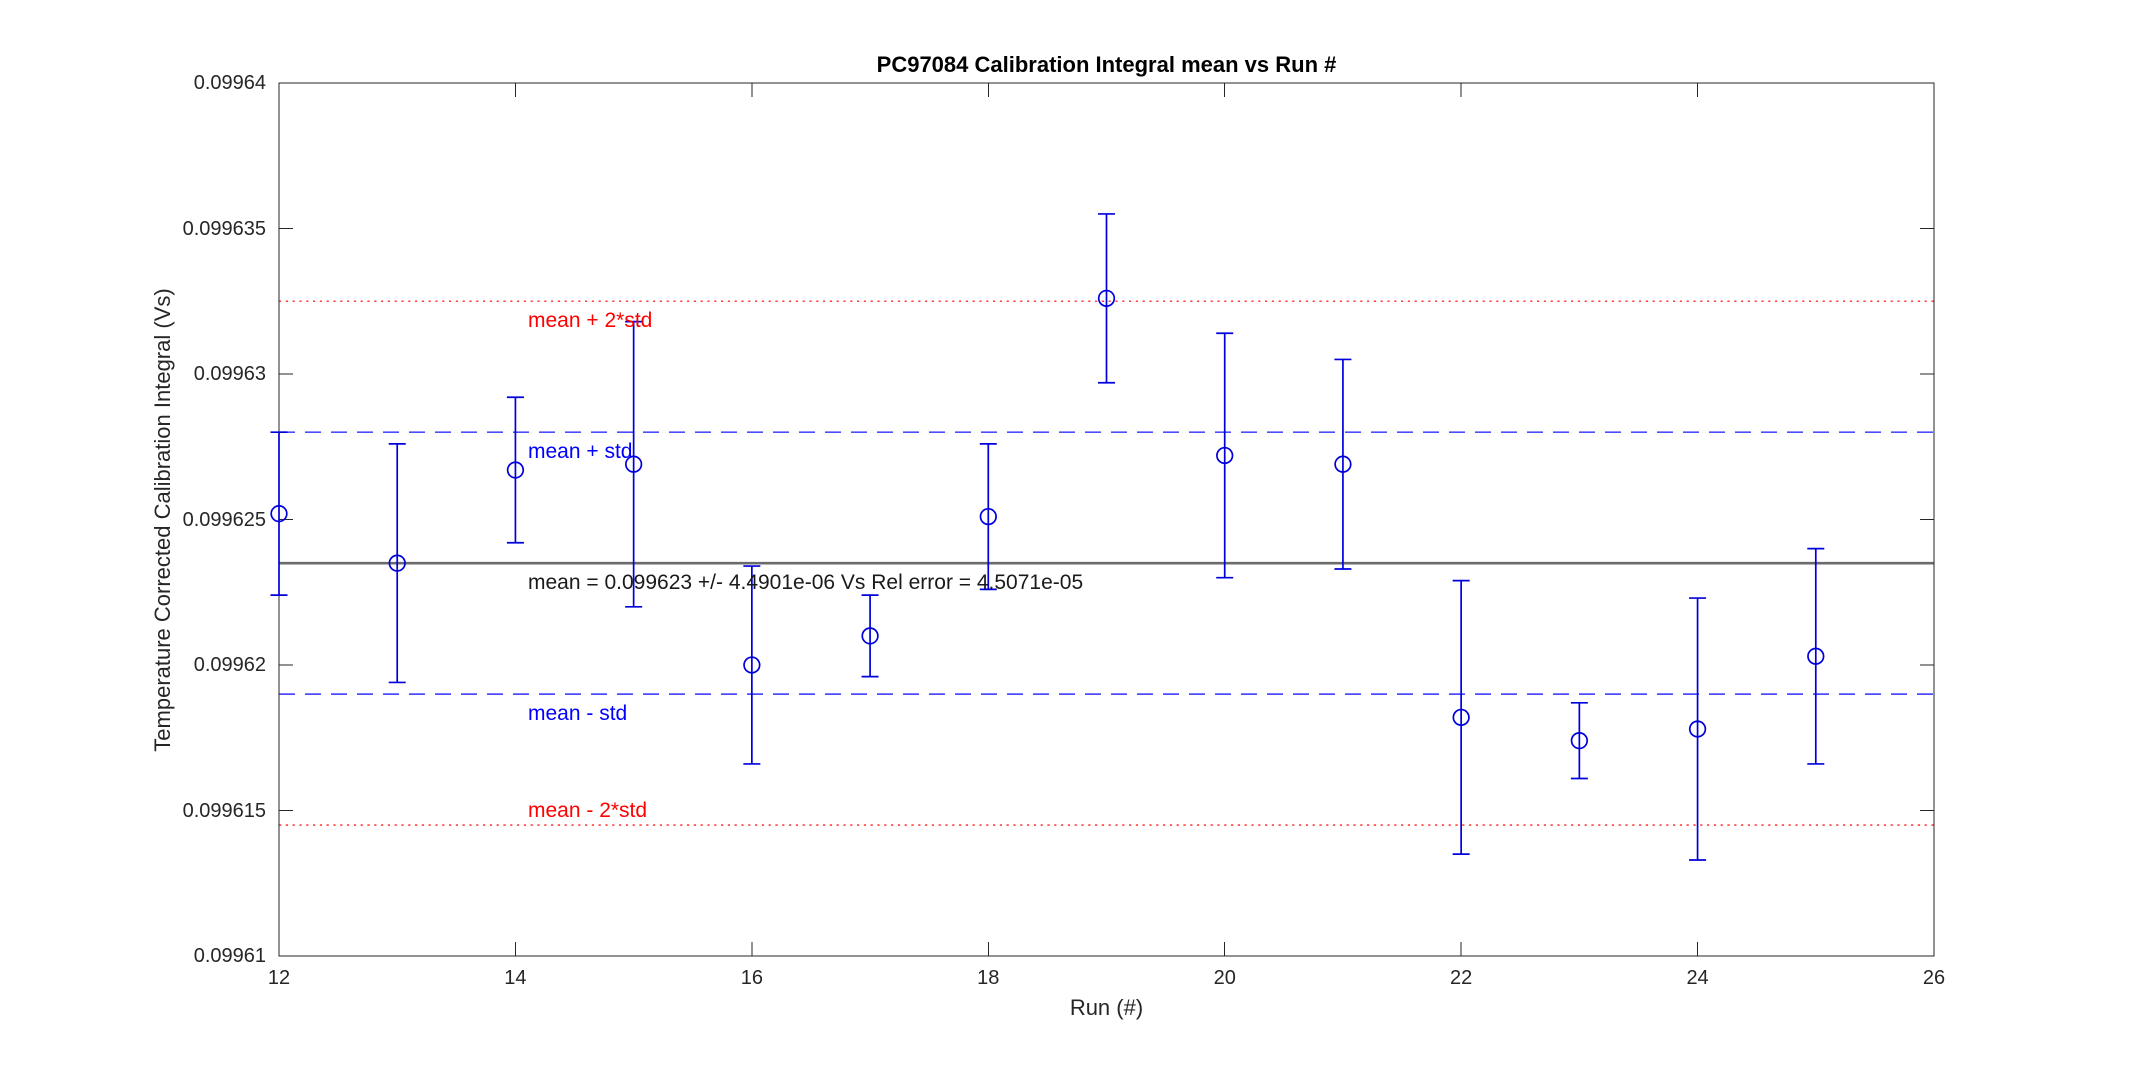 The height and width of the screenshot is (1075, 2138). I want to click on x-axis-label: Run (#), so click(1106, 1007).